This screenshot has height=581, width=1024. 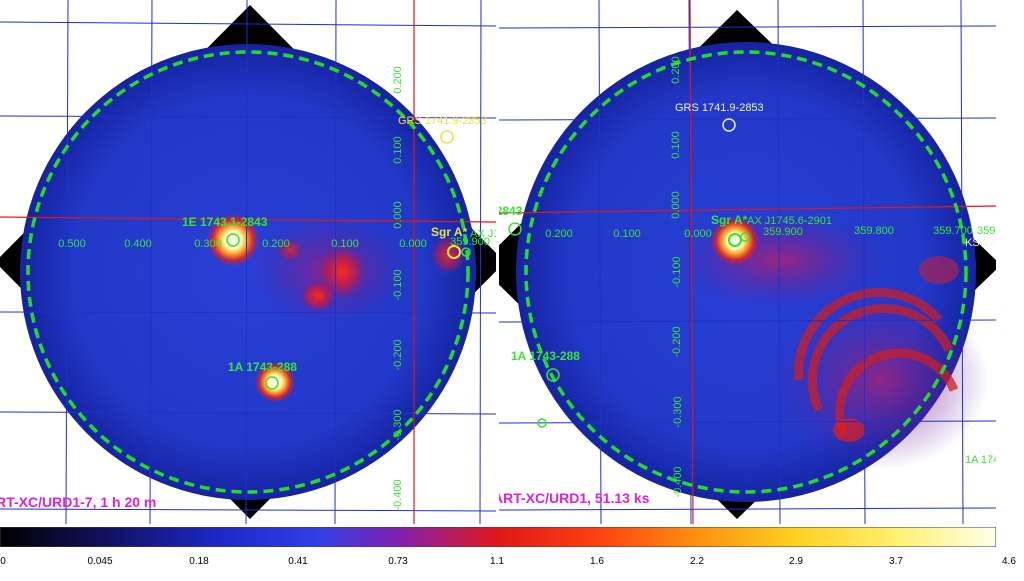 What do you see at coordinates (980, 243) in the screenshot?
I see `source-label: KS 1741-293` at bounding box center [980, 243].